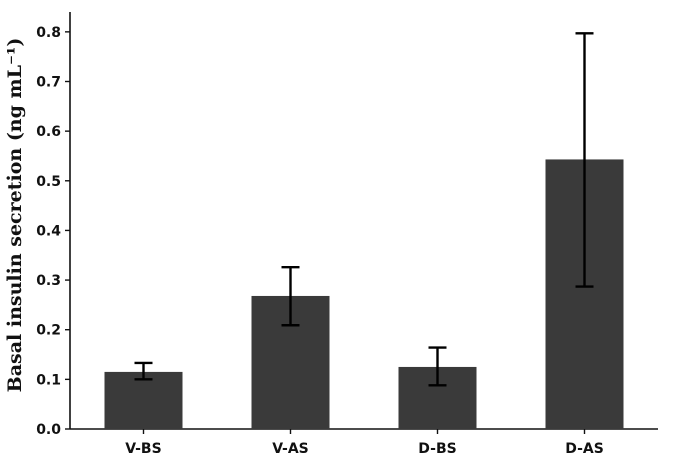  What do you see at coordinates (48, 430) in the screenshot?
I see `y-tick-label: 0.0` at bounding box center [48, 430].